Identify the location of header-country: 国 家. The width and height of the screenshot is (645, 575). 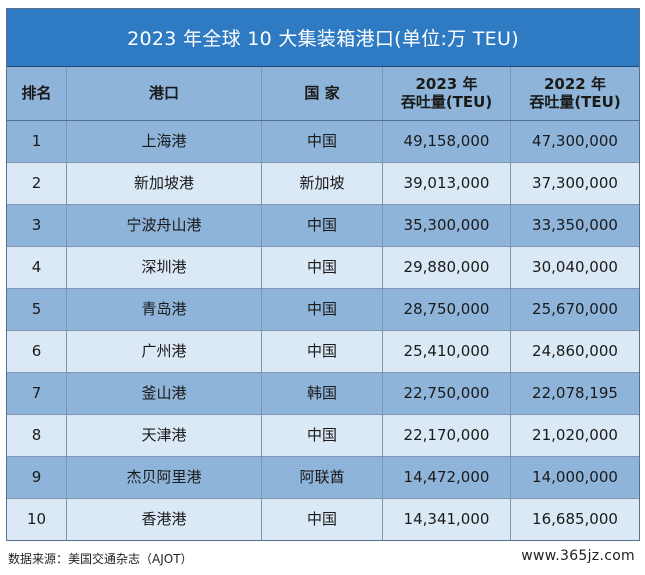
(322, 93).